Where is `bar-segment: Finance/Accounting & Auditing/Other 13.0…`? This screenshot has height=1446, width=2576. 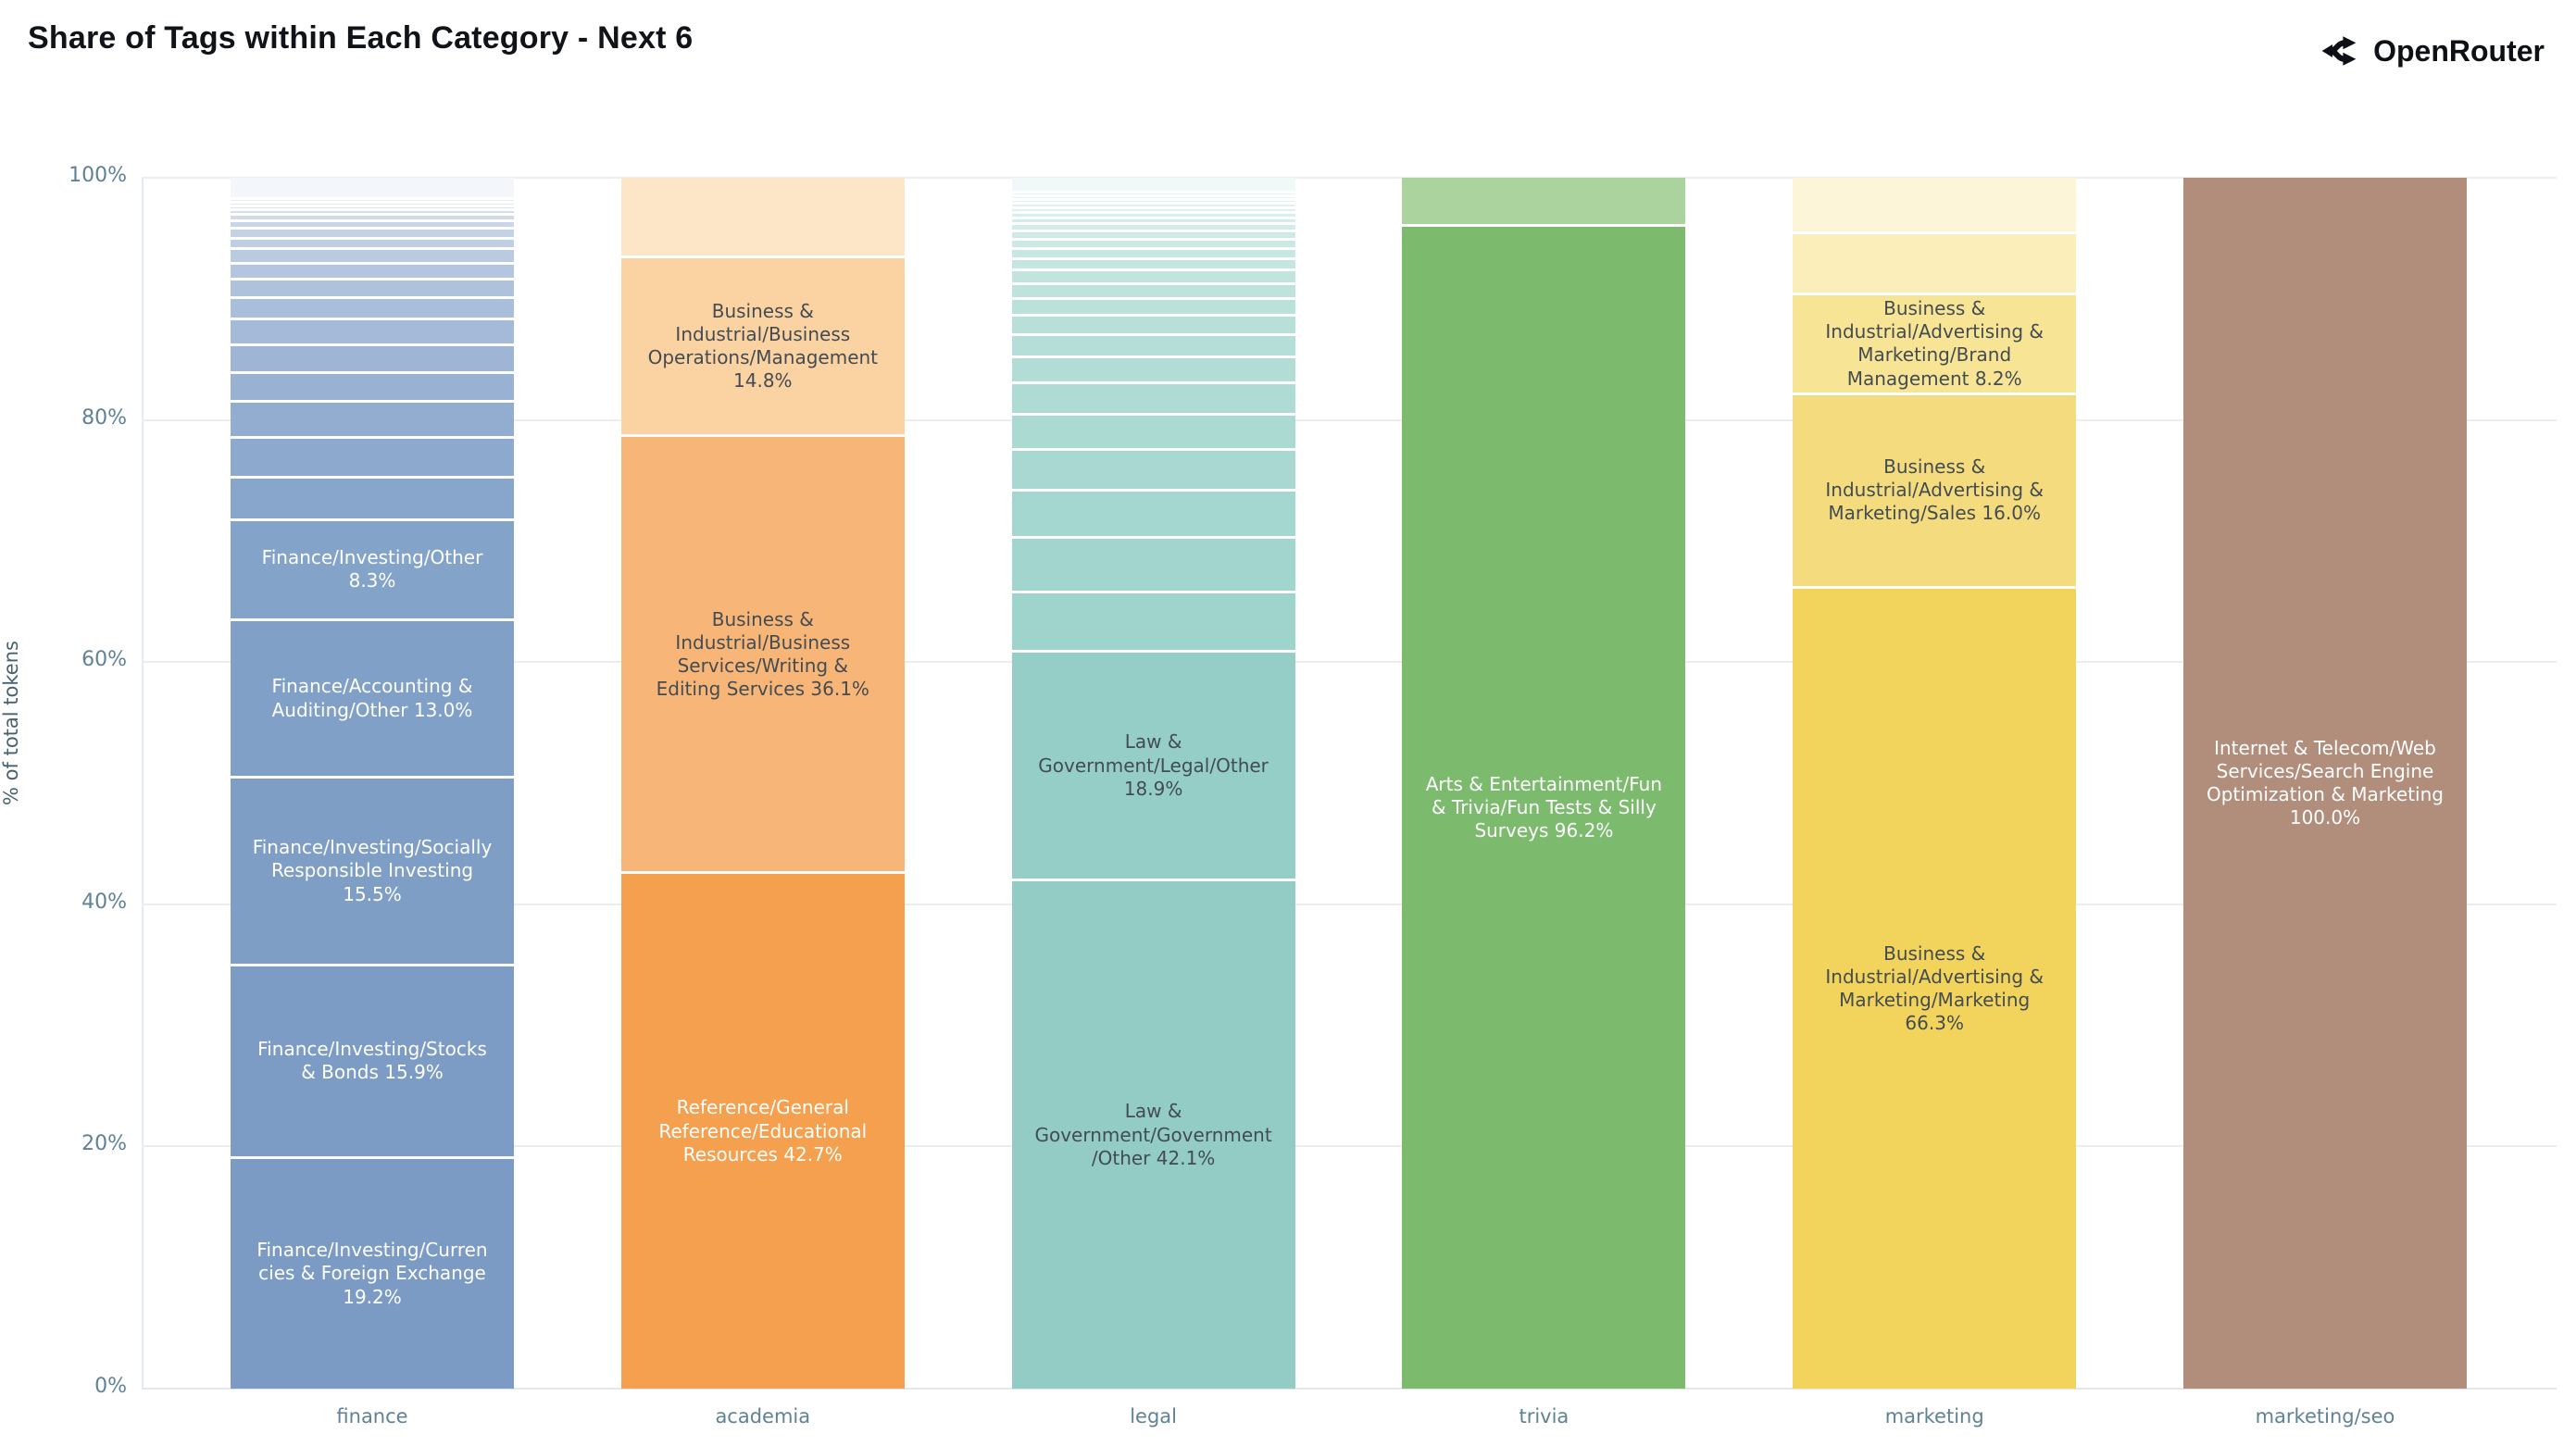
bar-segment: Finance/Accounting & Auditing/Other 13.0… is located at coordinates (372, 697).